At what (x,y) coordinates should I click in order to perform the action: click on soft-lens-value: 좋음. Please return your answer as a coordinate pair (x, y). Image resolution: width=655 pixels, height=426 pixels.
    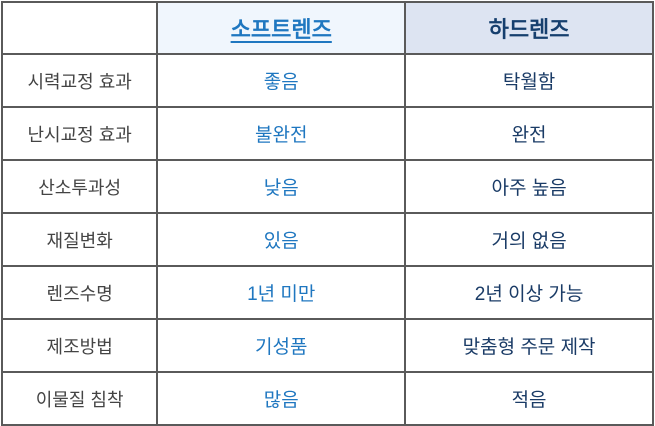
    Looking at the image, I should click on (281, 80).